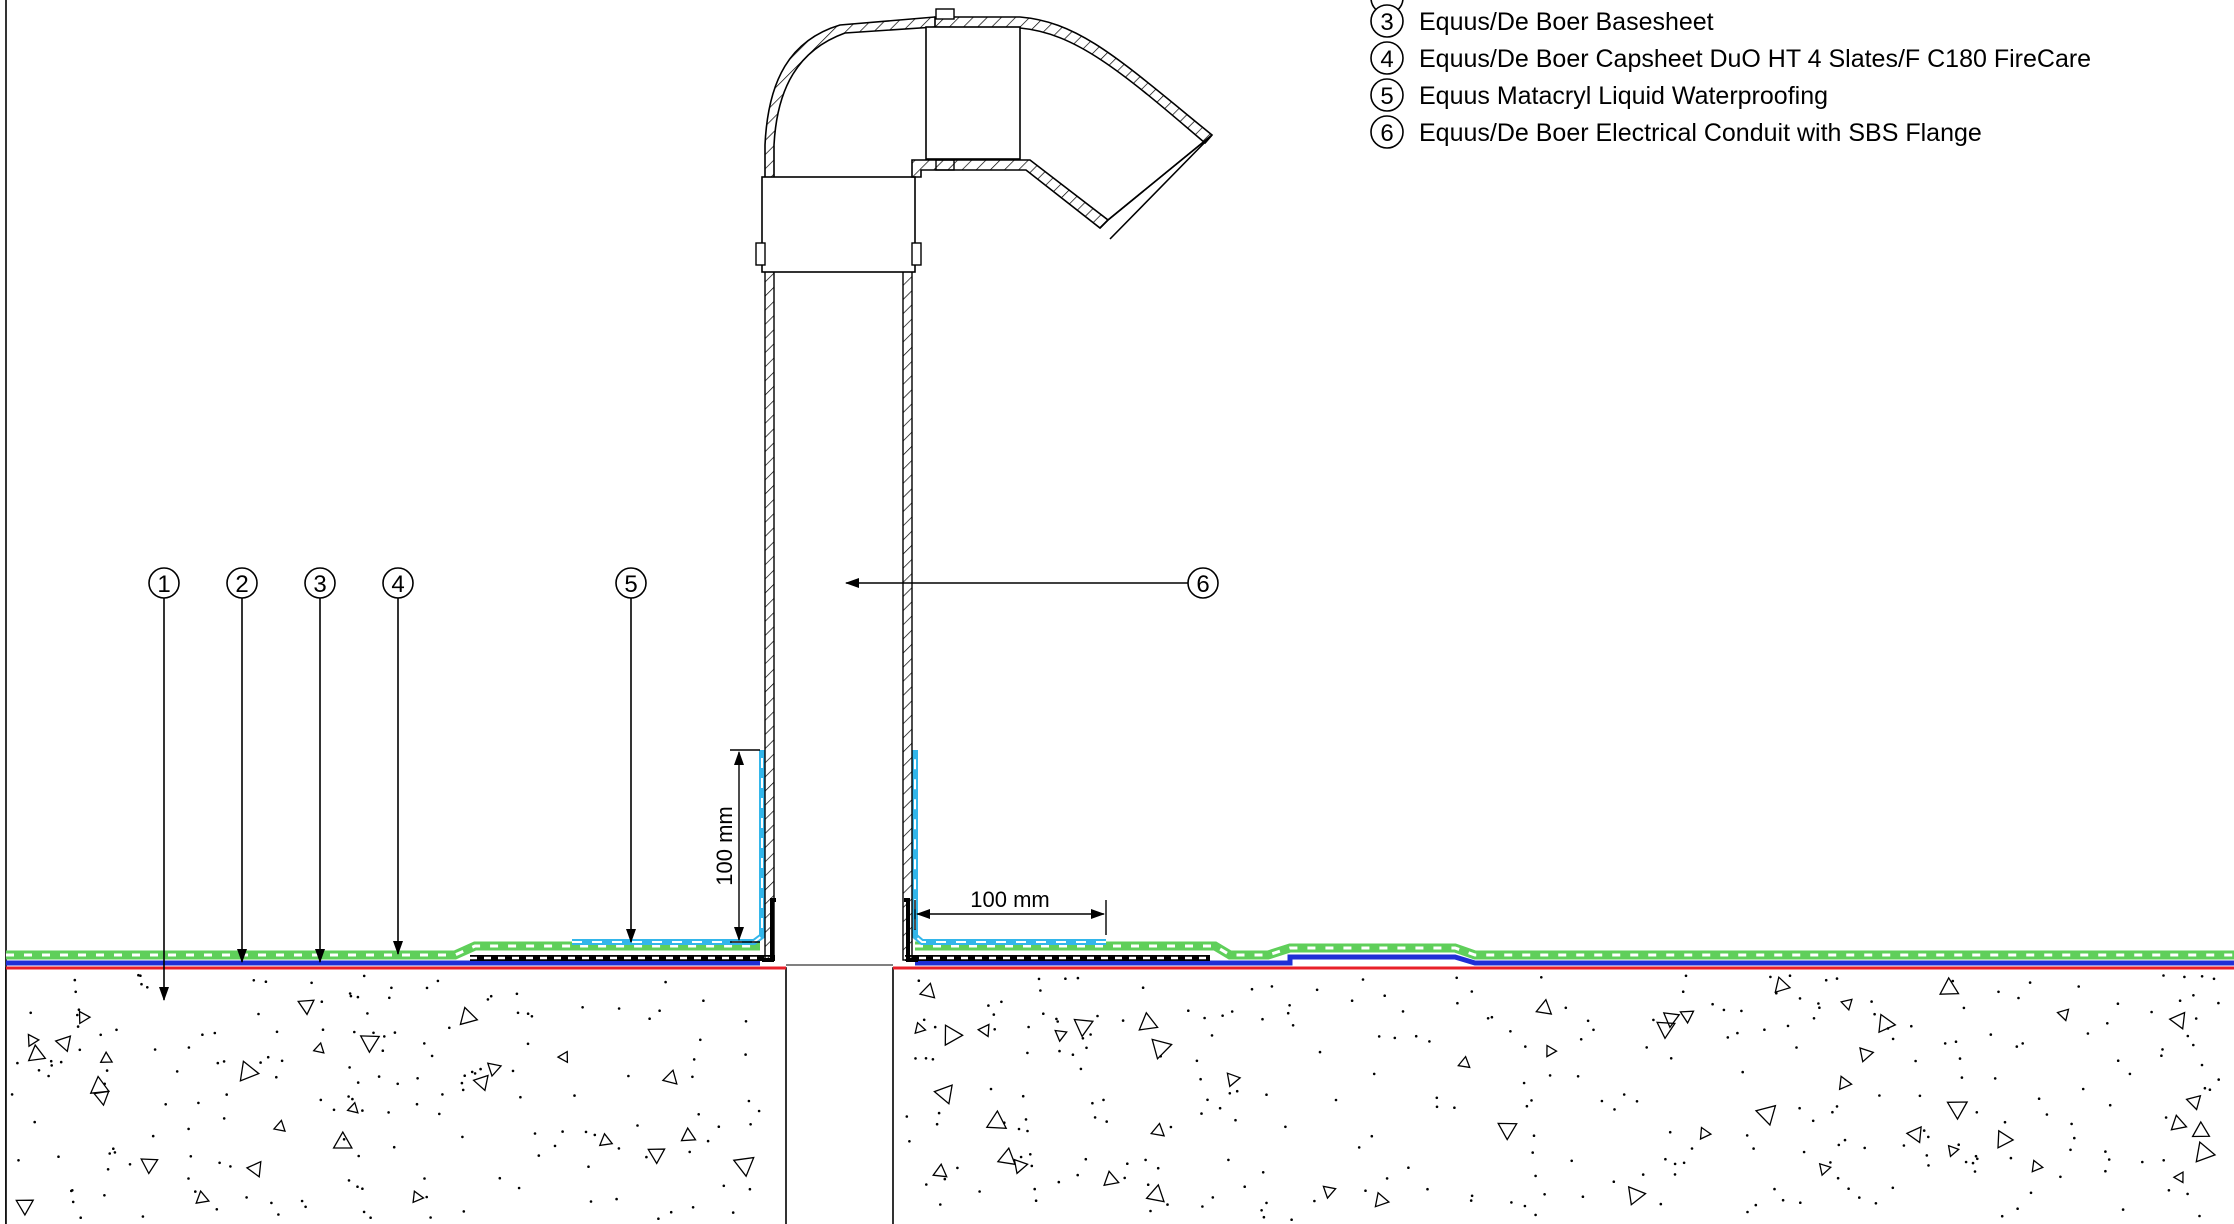 Image resolution: width=2234 pixels, height=1224 pixels. I want to click on legend-item-6-num: 6, so click(1386, 133).